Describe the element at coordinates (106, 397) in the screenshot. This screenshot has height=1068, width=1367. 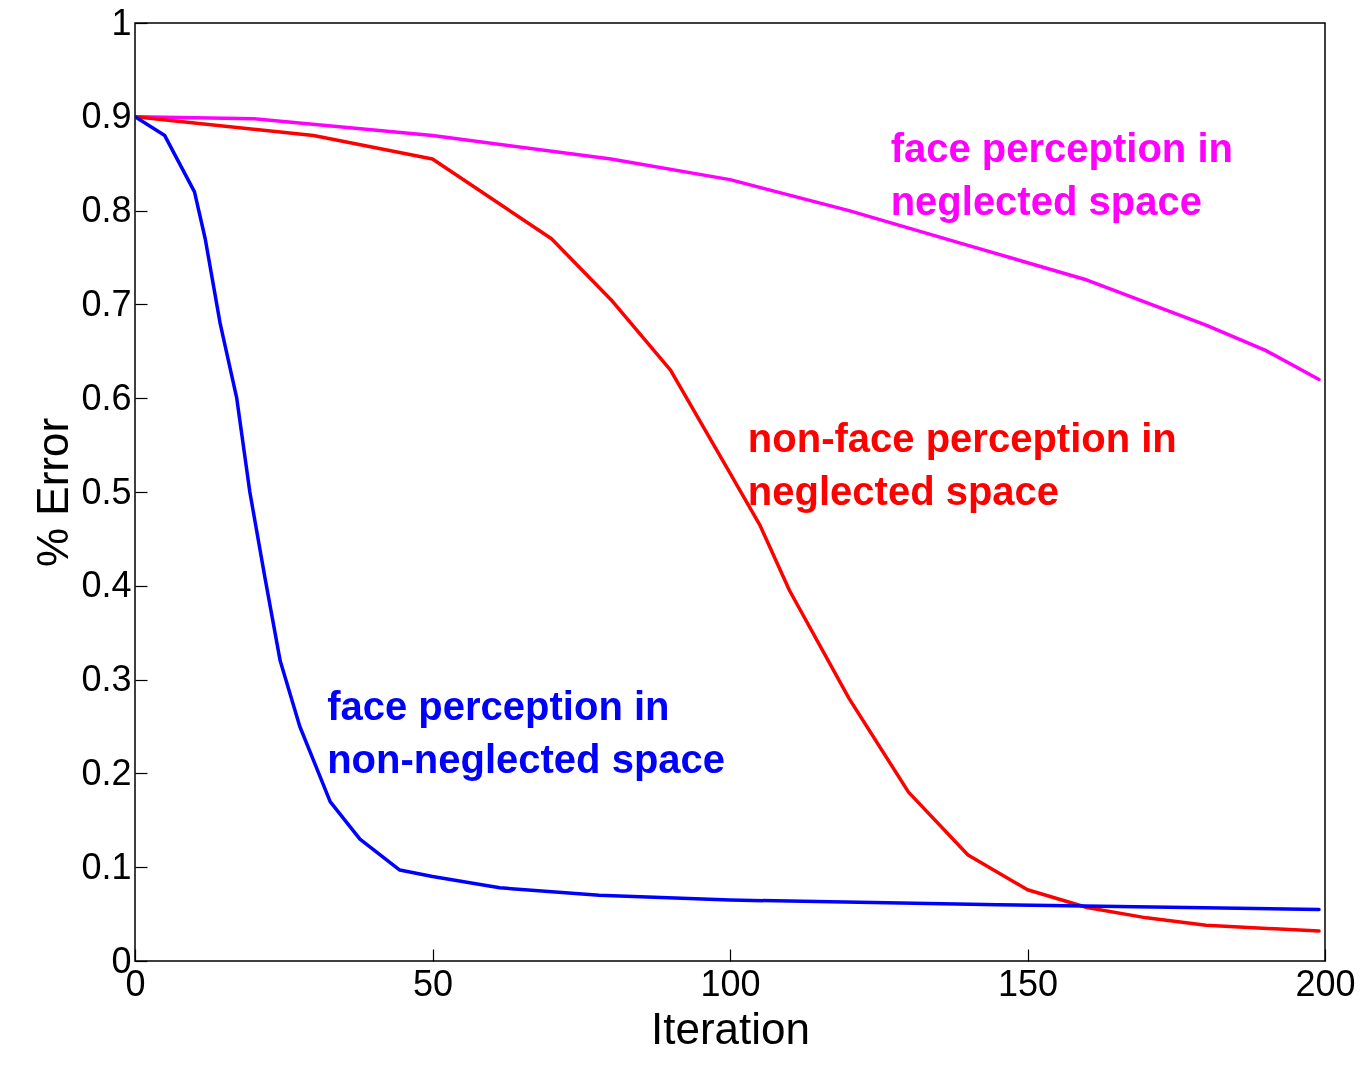
I see `y-tick-label: 0.6` at that location.